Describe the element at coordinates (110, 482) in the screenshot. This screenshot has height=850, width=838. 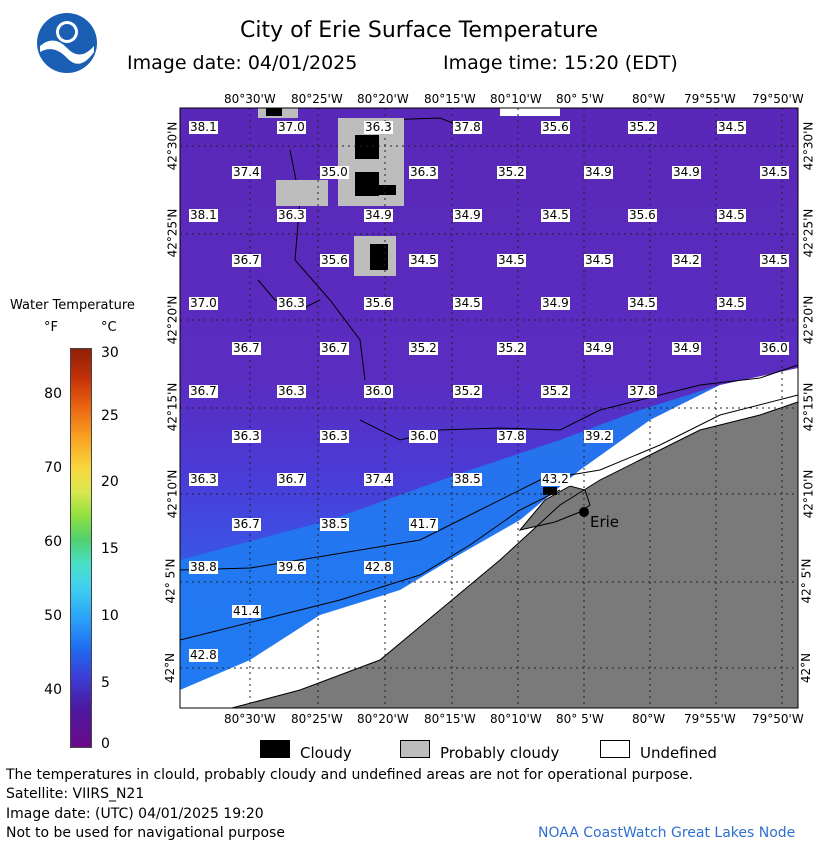
I see `colorbar-c-tick: 20` at that location.